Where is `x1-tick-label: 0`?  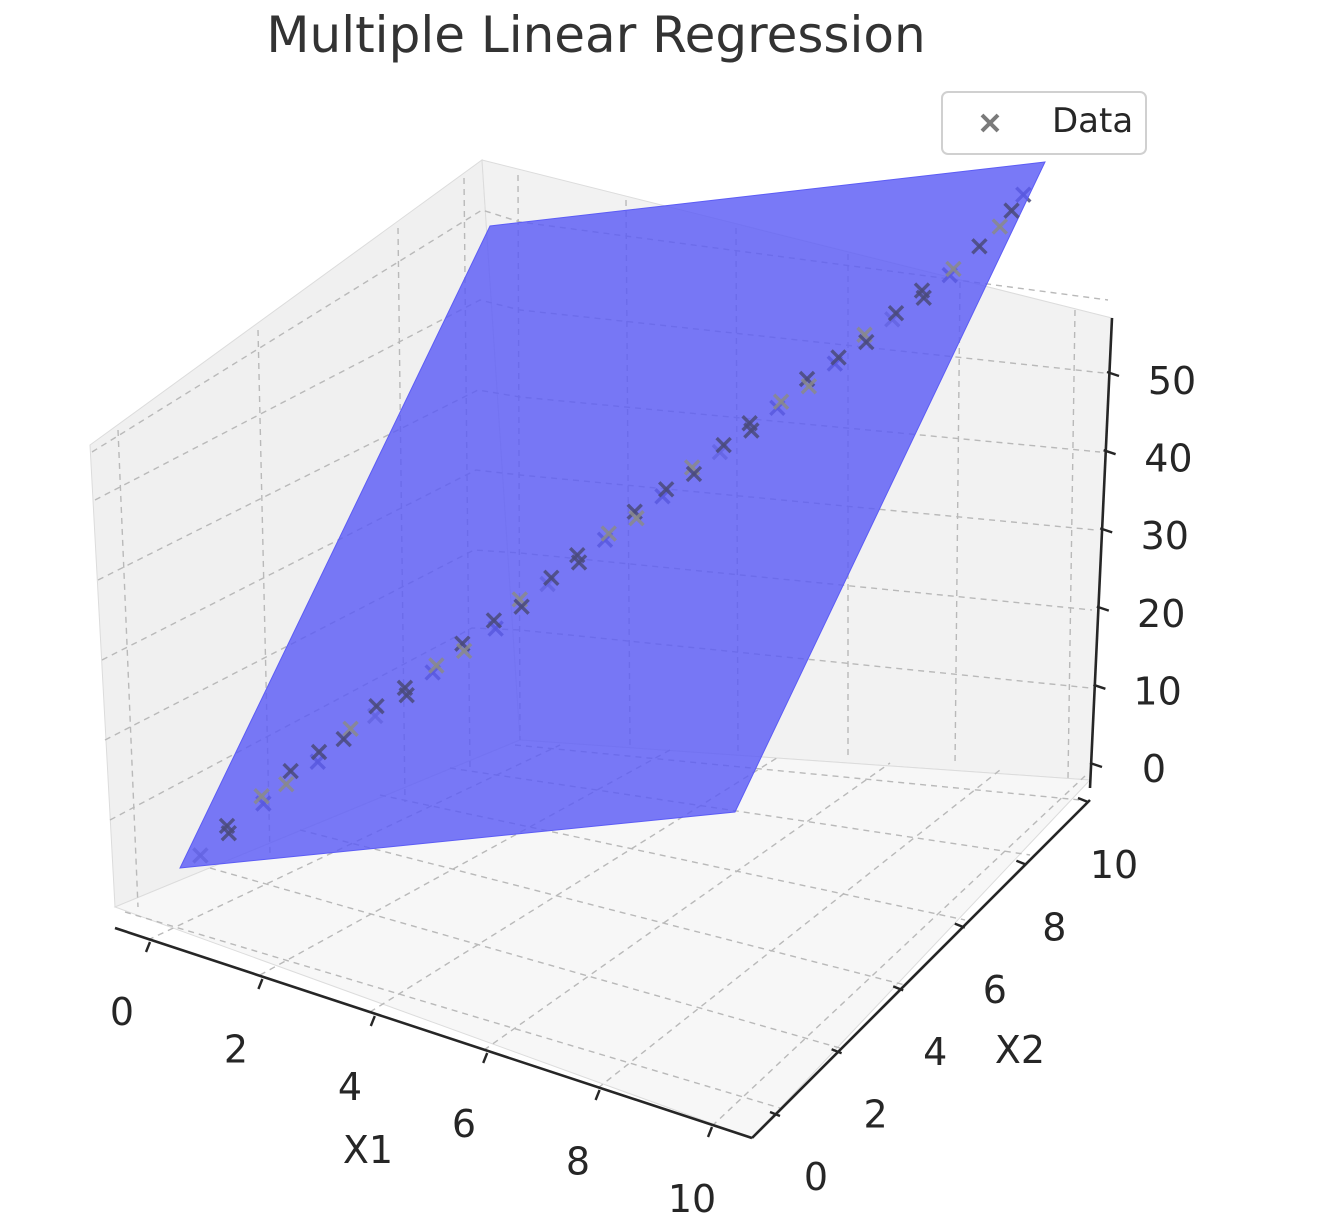
x1-tick-label: 0 is located at coordinates (122, 1012).